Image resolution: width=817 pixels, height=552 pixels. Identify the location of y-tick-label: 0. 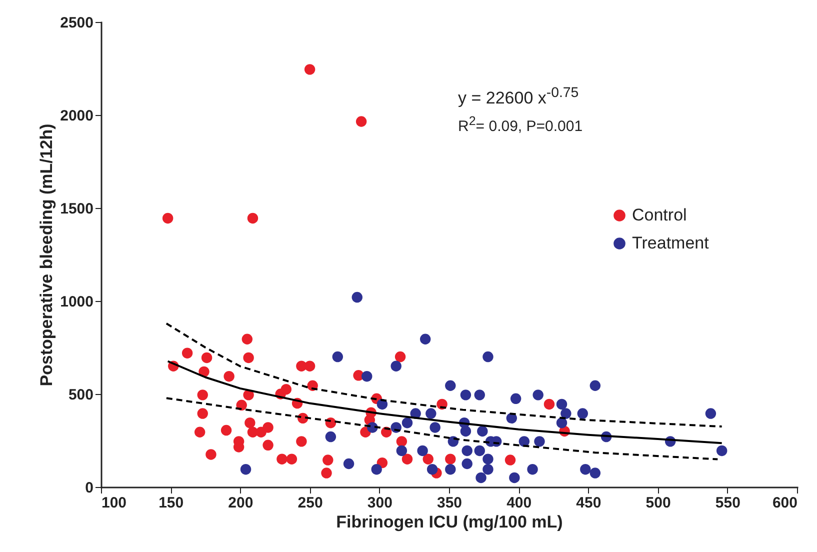
(89, 488).